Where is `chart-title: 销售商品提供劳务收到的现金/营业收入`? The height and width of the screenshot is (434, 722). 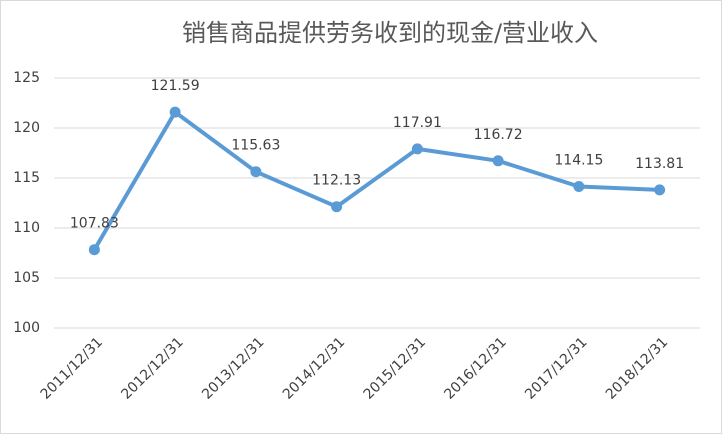
chart-title: 销售商品提供劳务收到的现金/营业收入 is located at coordinates (390, 33).